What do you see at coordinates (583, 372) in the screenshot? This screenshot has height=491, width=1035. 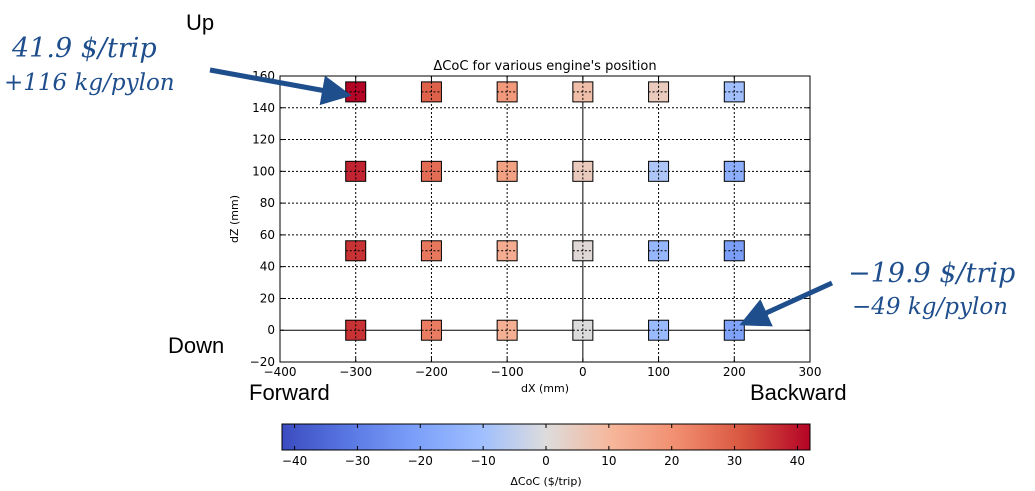 I see `x-tick-label: 0` at bounding box center [583, 372].